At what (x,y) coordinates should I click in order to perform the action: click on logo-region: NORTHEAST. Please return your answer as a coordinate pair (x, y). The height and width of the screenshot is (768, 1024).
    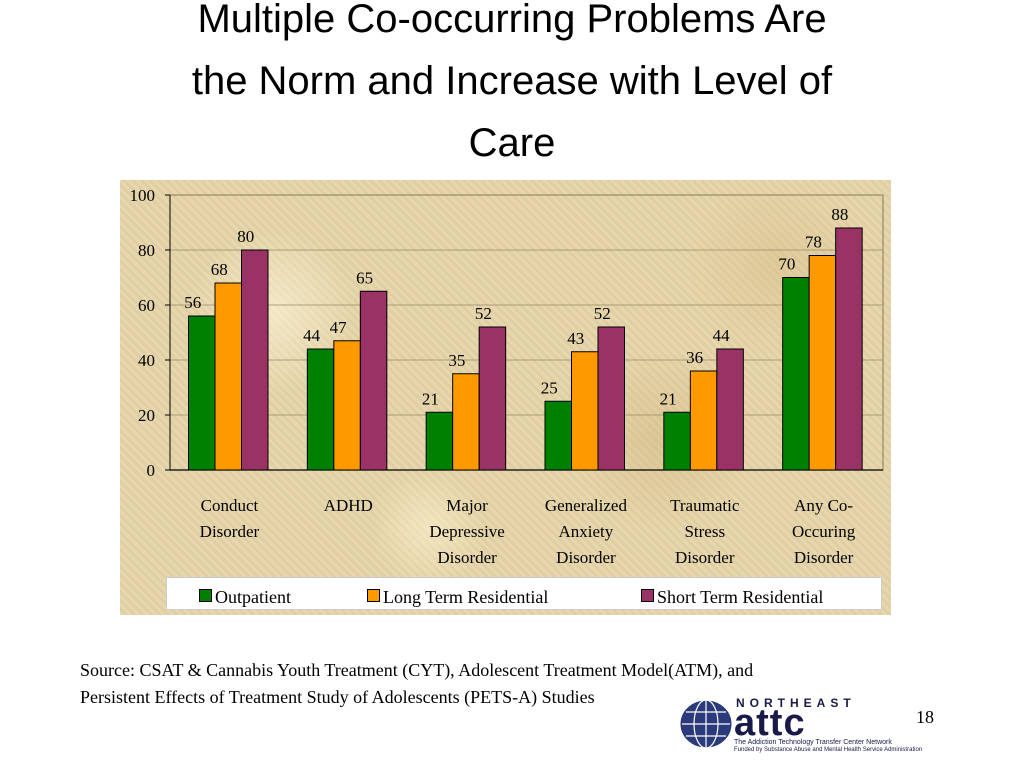
    Looking at the image, I should click on (796, 703).